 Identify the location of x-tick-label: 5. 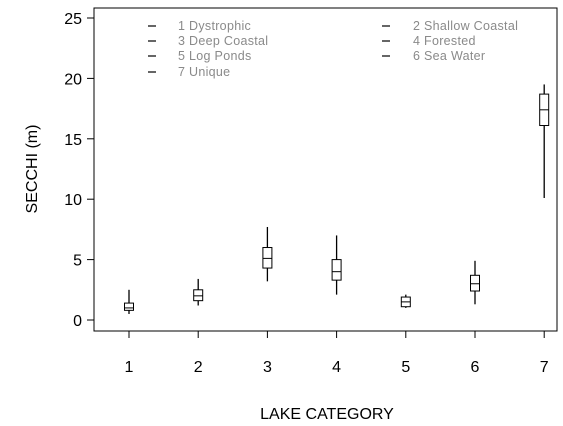
(405, 367).